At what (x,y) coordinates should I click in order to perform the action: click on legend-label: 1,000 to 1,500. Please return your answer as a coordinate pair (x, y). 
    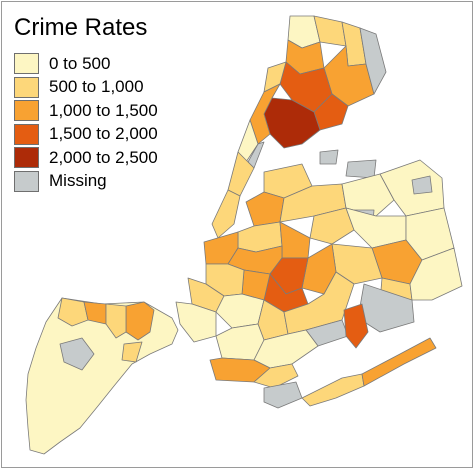
    Looking at the image, I should click on (103, 110).